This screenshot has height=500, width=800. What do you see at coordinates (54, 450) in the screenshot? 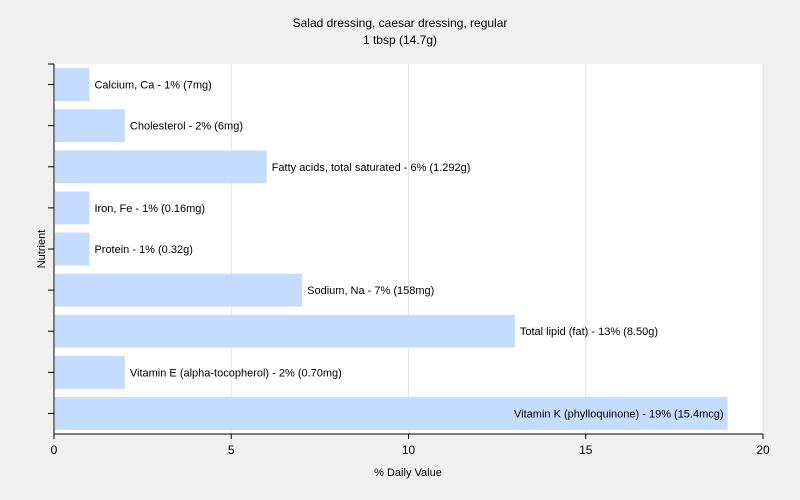
I see `x-tick-label: 0` at bounding box center [54, 450].